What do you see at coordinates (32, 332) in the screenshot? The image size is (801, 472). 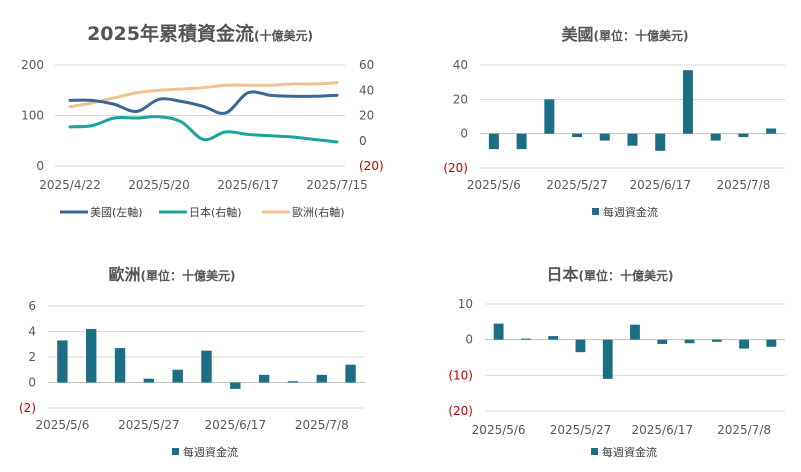 I see `y-axis-tick-label: 4` at bounding box center [32, 332].